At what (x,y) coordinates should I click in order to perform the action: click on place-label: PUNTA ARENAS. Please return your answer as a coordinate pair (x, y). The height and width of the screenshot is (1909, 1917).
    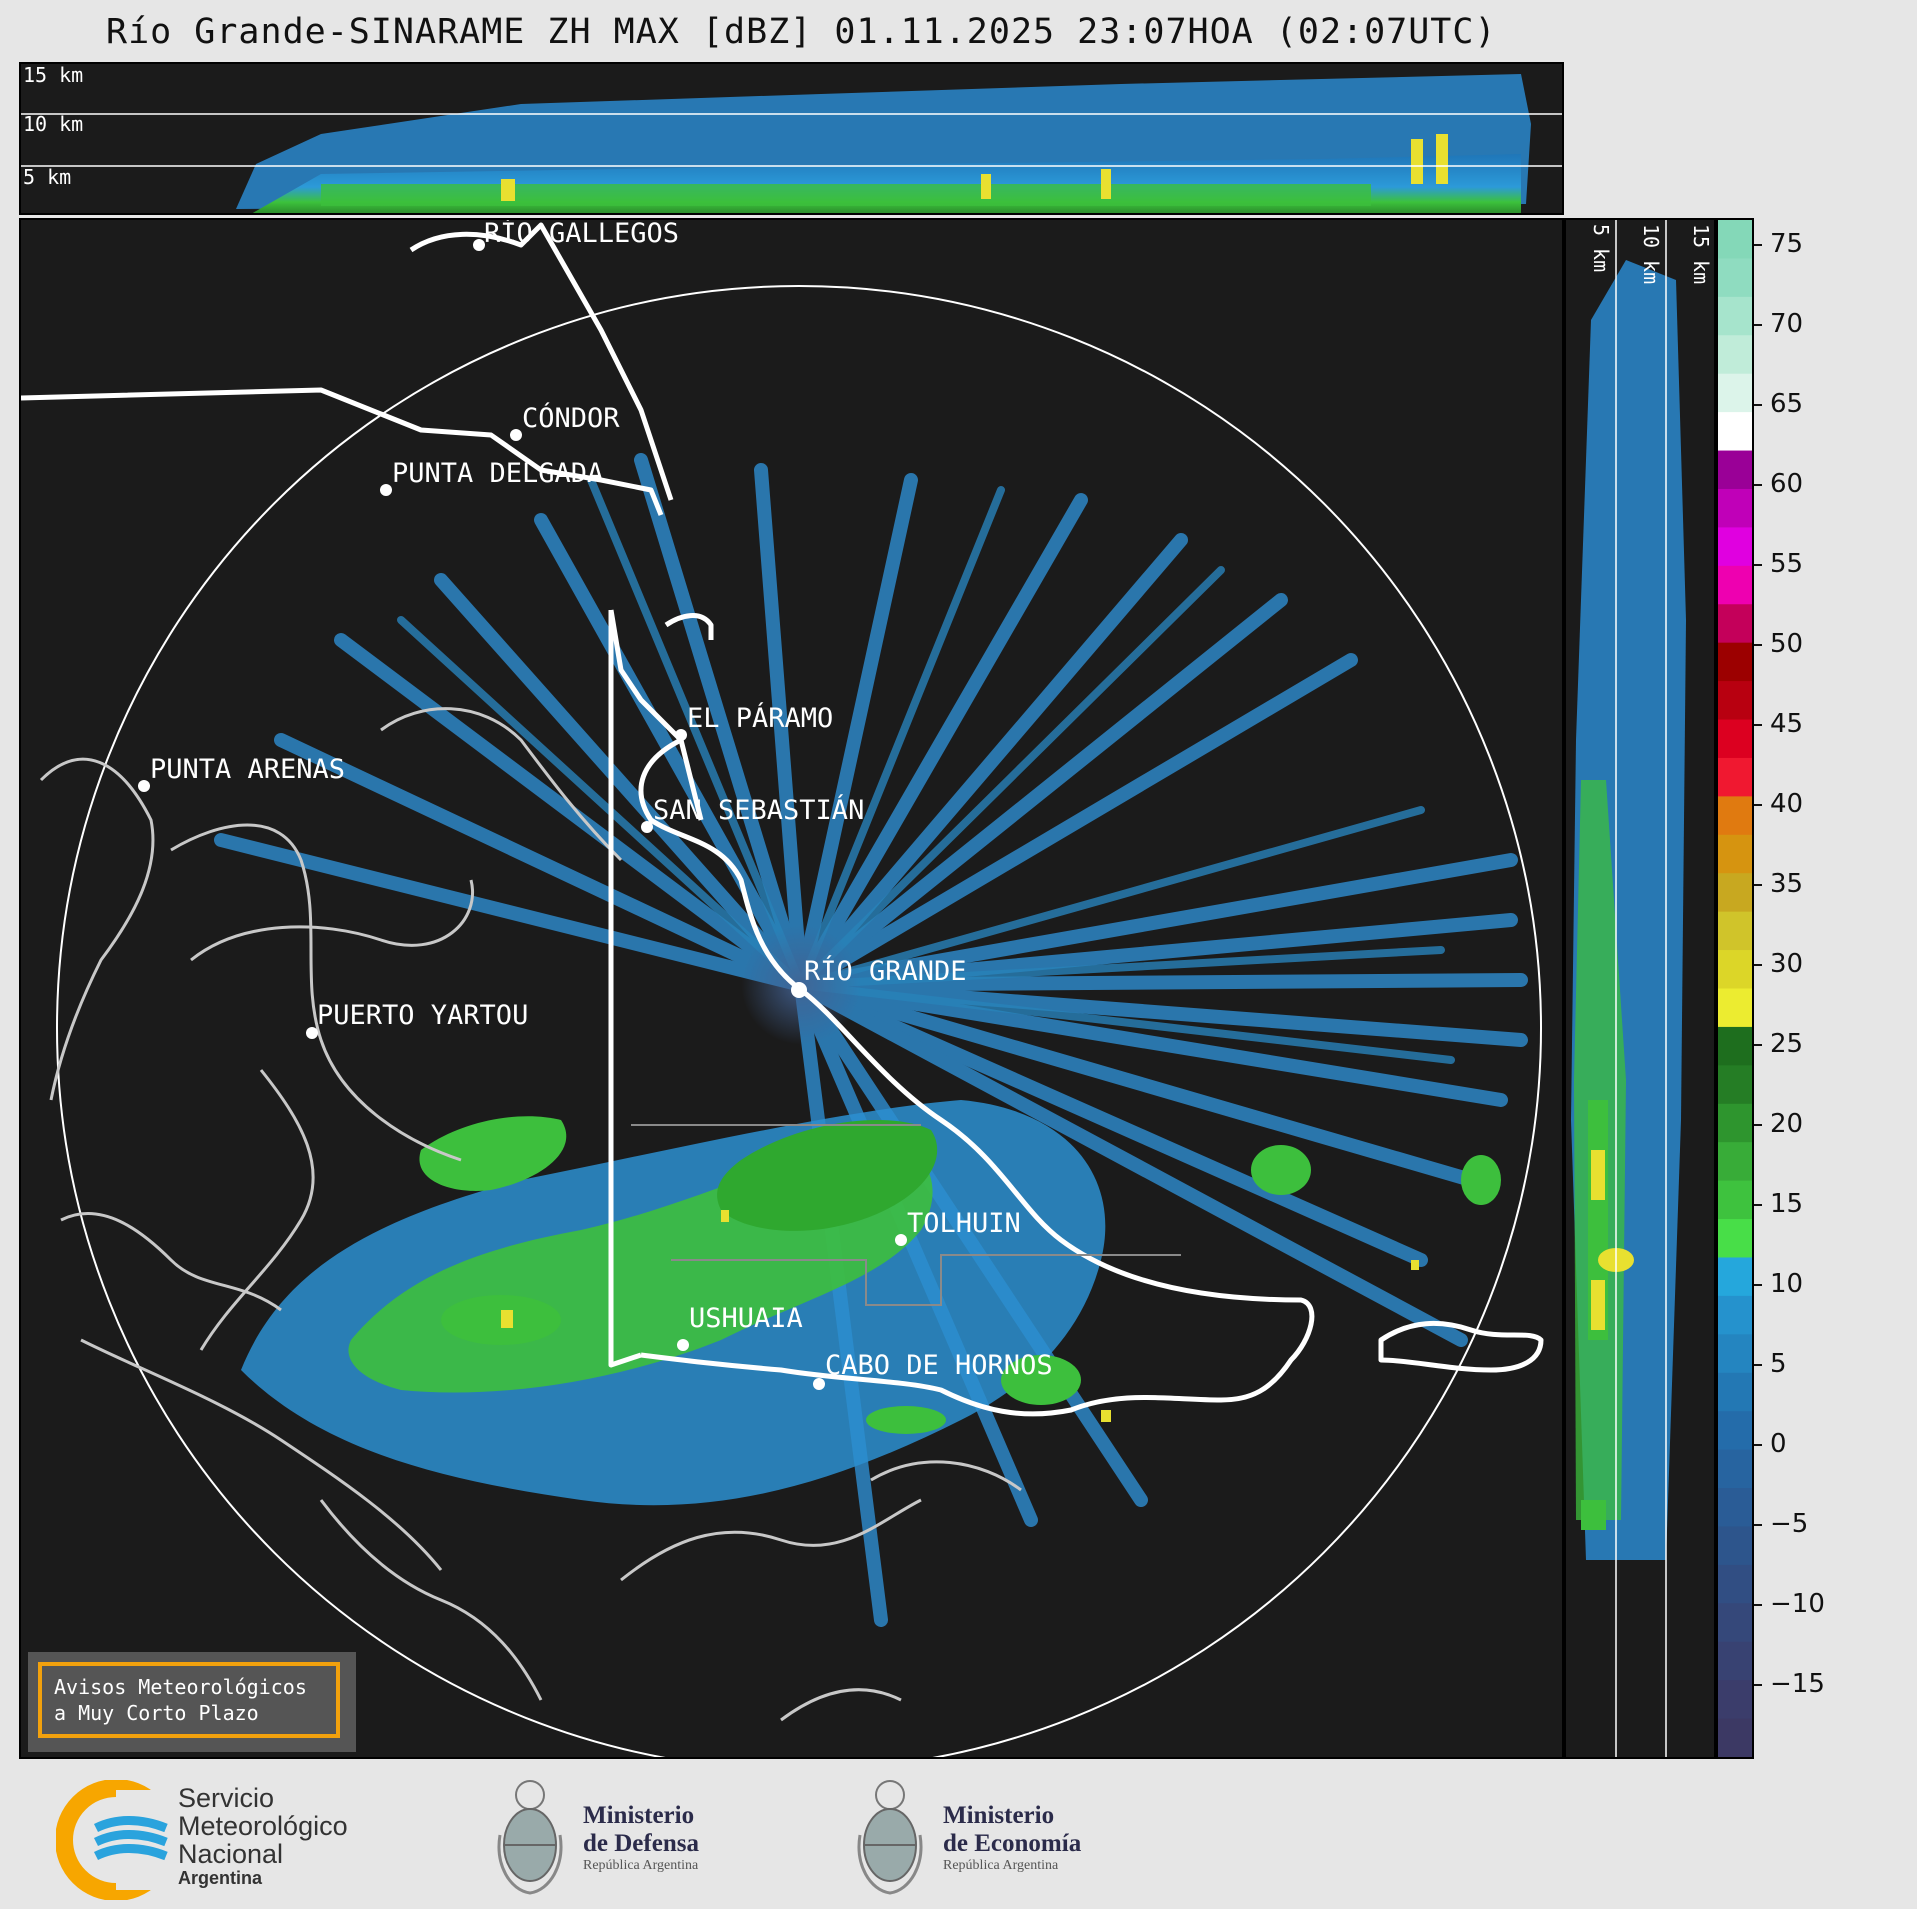
    Looking at the image, I should click on (247, 769).